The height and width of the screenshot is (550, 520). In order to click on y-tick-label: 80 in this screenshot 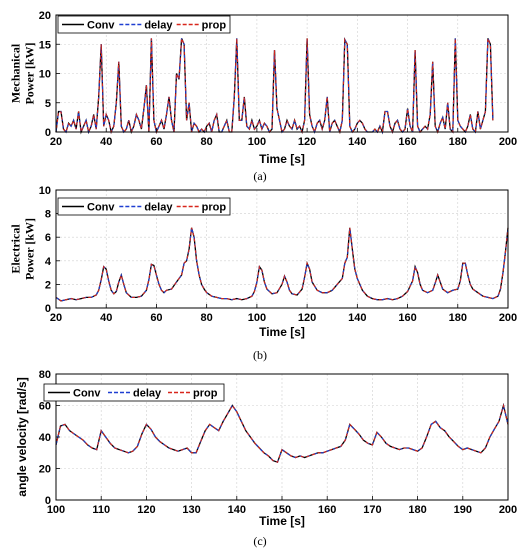, I will do `click(45, 375)`.